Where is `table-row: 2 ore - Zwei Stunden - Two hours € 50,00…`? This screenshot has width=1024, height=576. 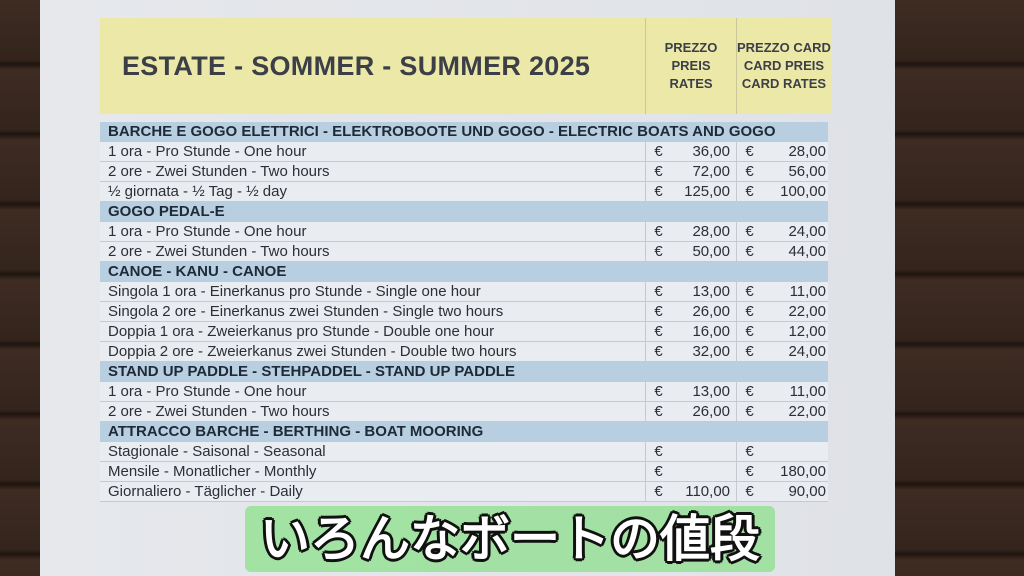 table-row: 2 ore - Zwei Stunden - Two hours € 50,00… is located at coordinates (464, 252).